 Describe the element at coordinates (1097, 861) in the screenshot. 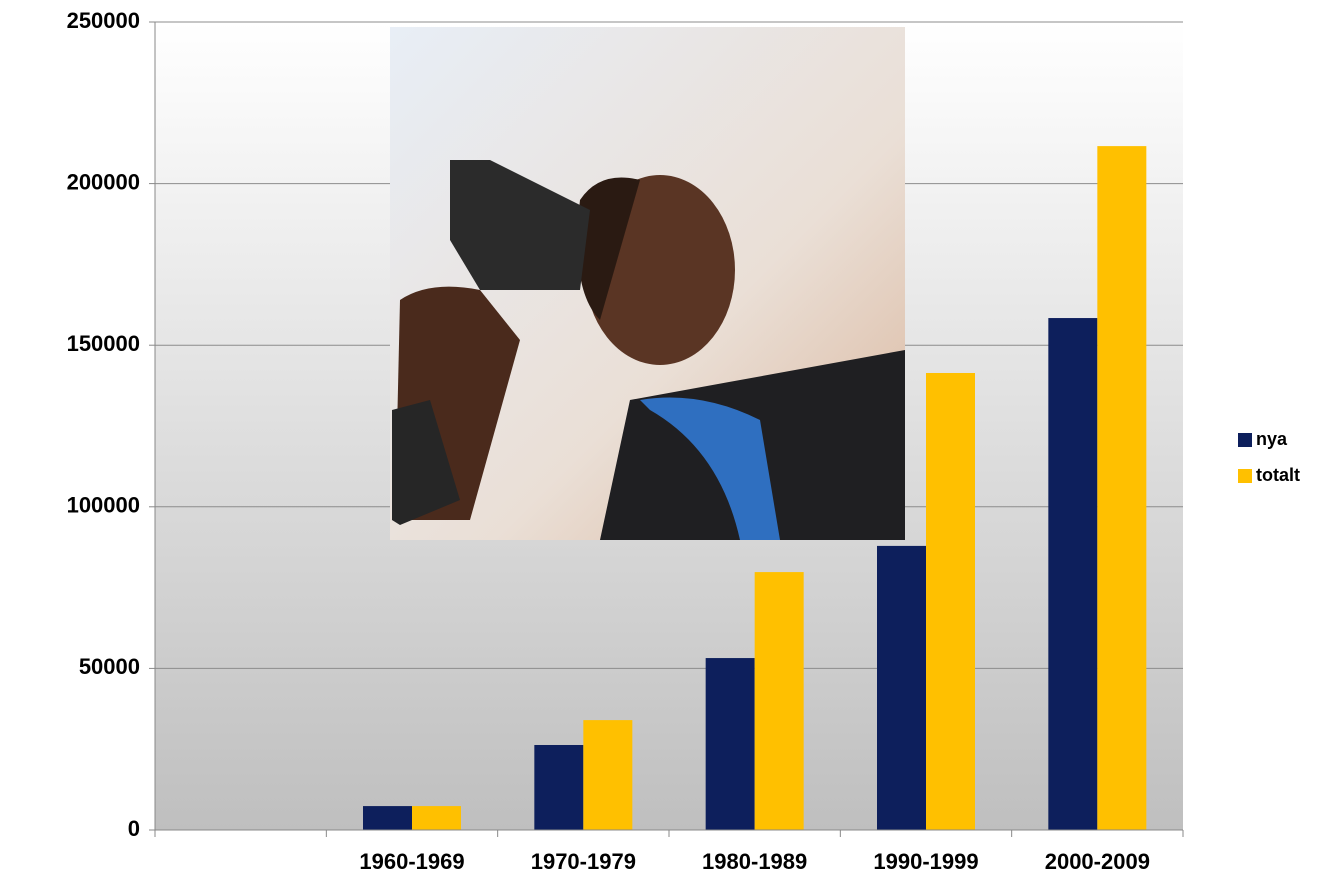

I see `x-tick-label: 2000-2009` at that location.